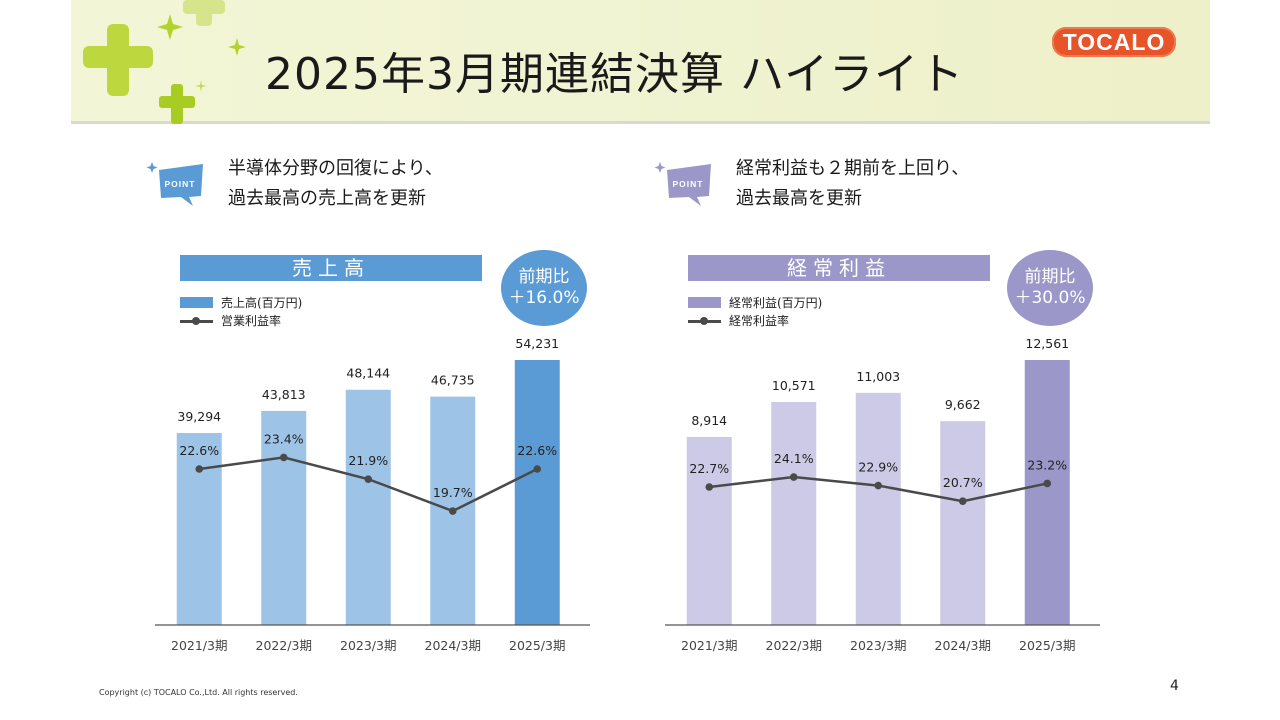 The width and height of the screenshot is (1280, 720). What do you see at coordinates (284, 438) in the screenshot?
I see `ratio-label: 23.4%` at bounding box center [284, 438].